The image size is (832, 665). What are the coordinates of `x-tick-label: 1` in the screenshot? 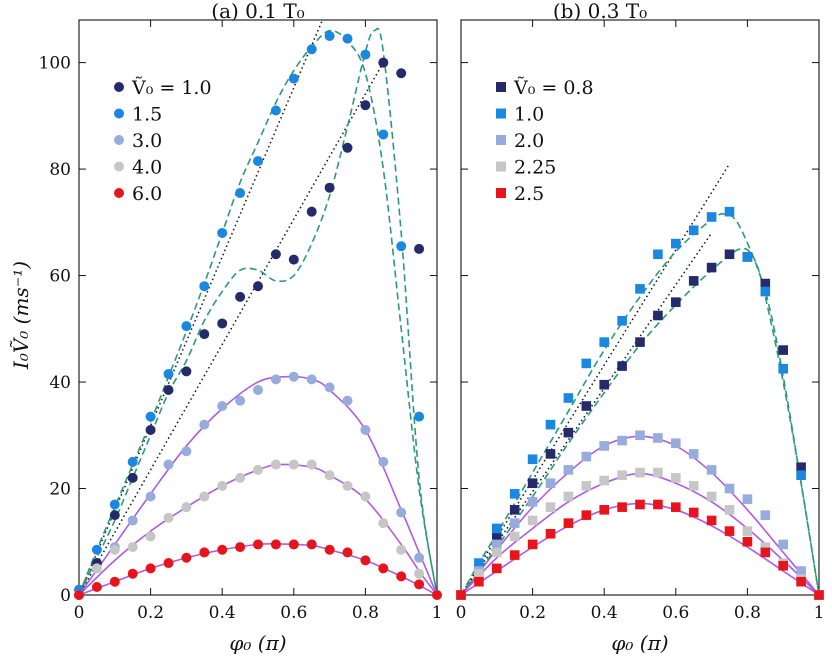 It's located at (819, 613).